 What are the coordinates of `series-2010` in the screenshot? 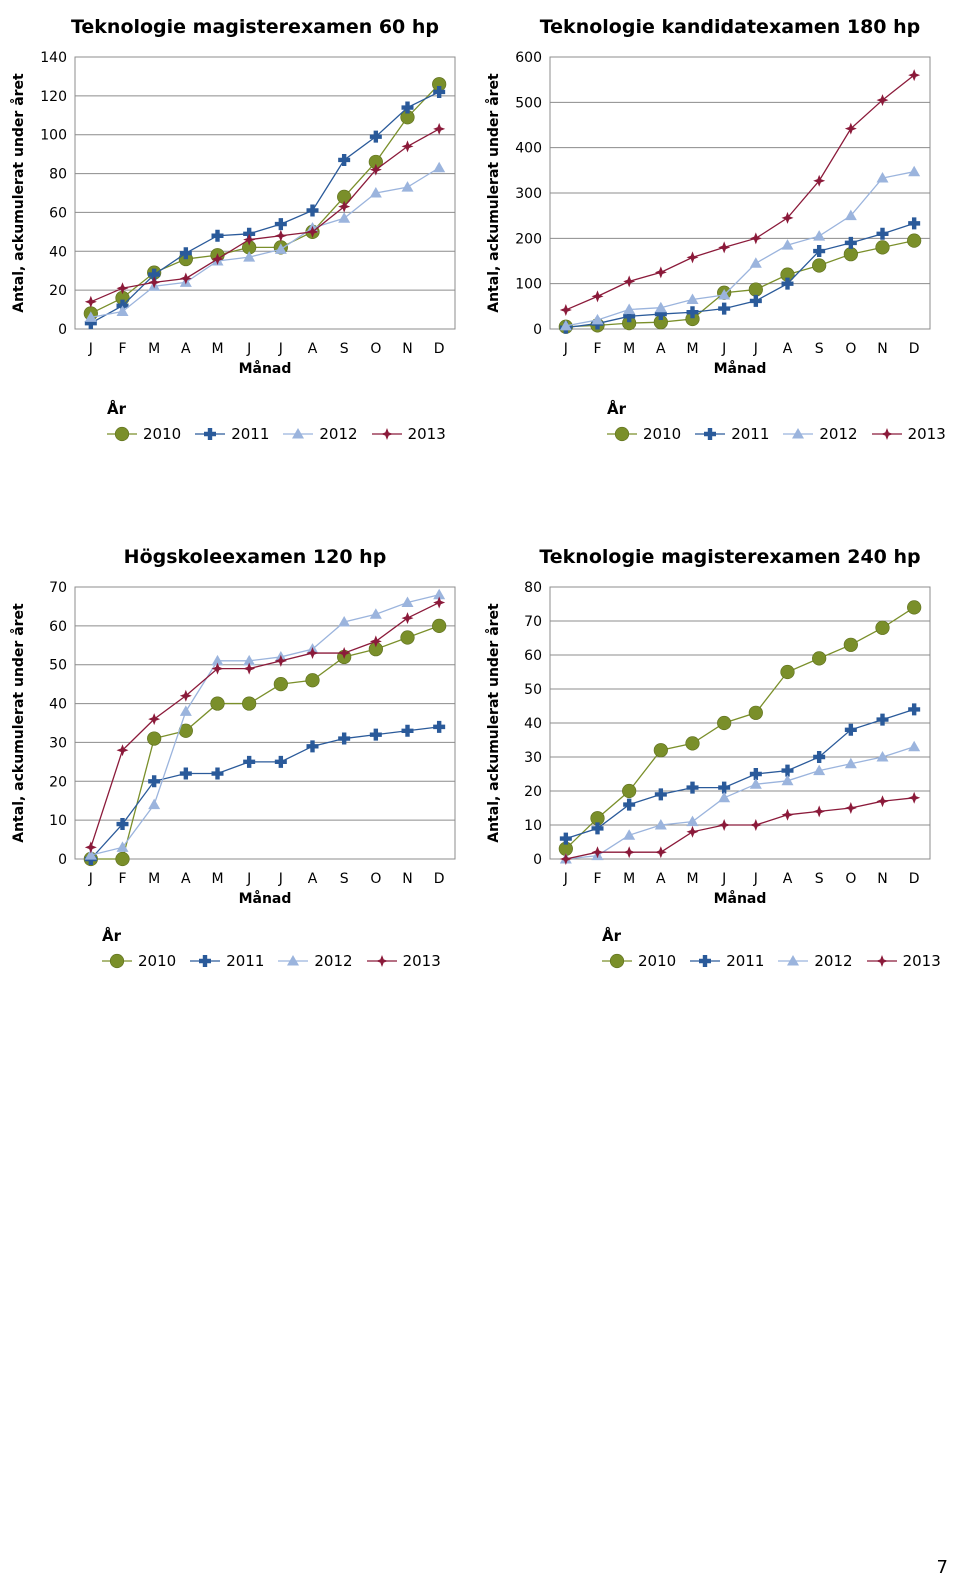 It's located at (265, 199).